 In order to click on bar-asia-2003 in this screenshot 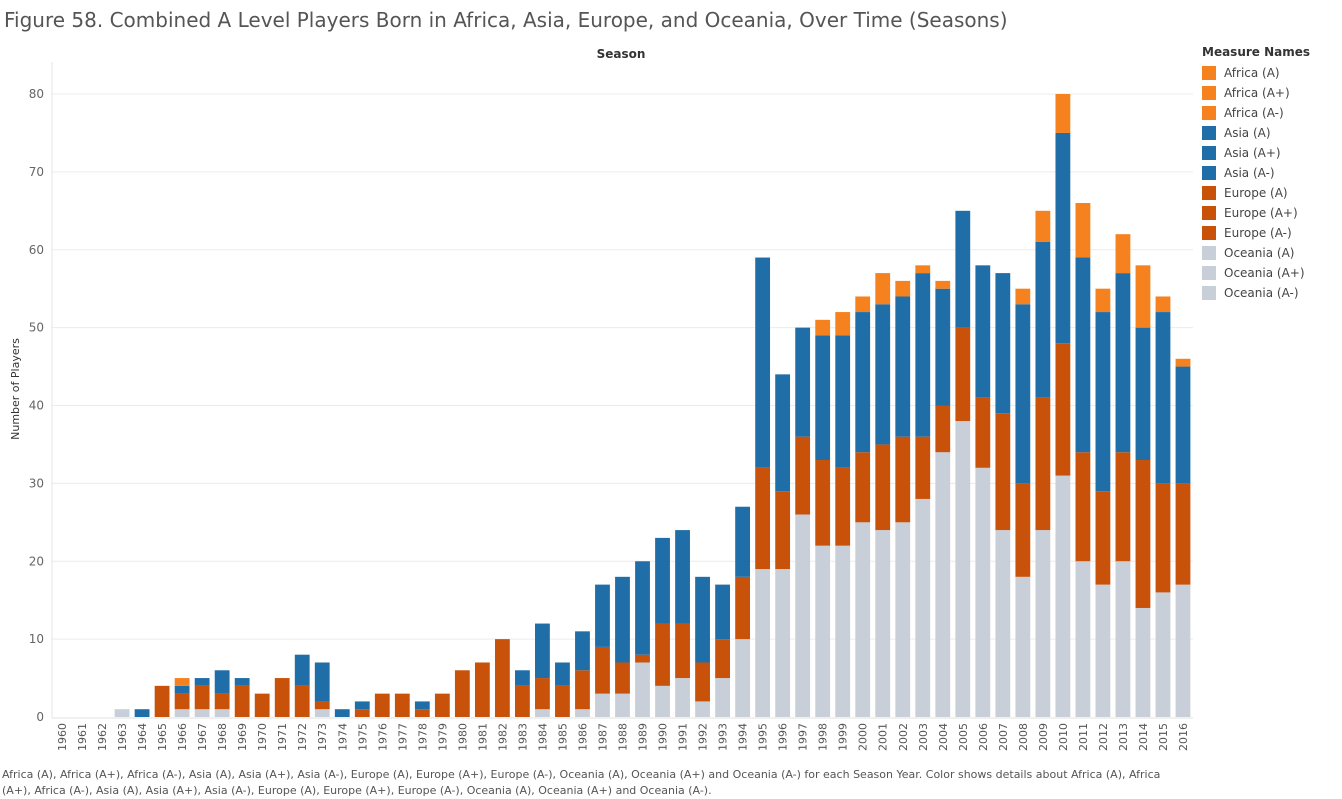, I will do `click(923, 355)`.